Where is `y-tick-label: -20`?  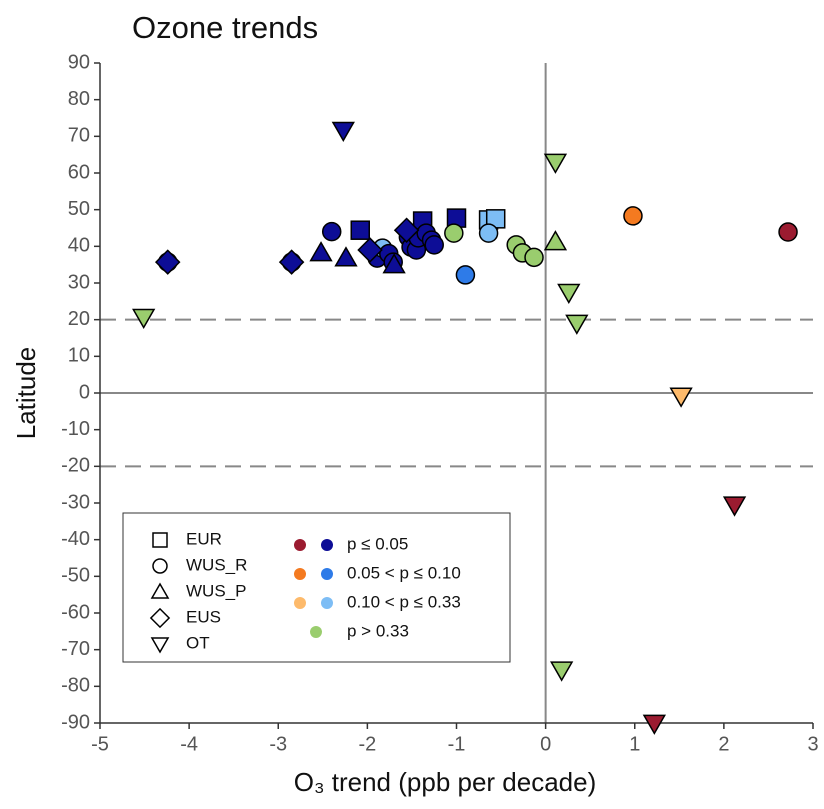
y-tick-label: -20 is located at coordinates (75, 466).